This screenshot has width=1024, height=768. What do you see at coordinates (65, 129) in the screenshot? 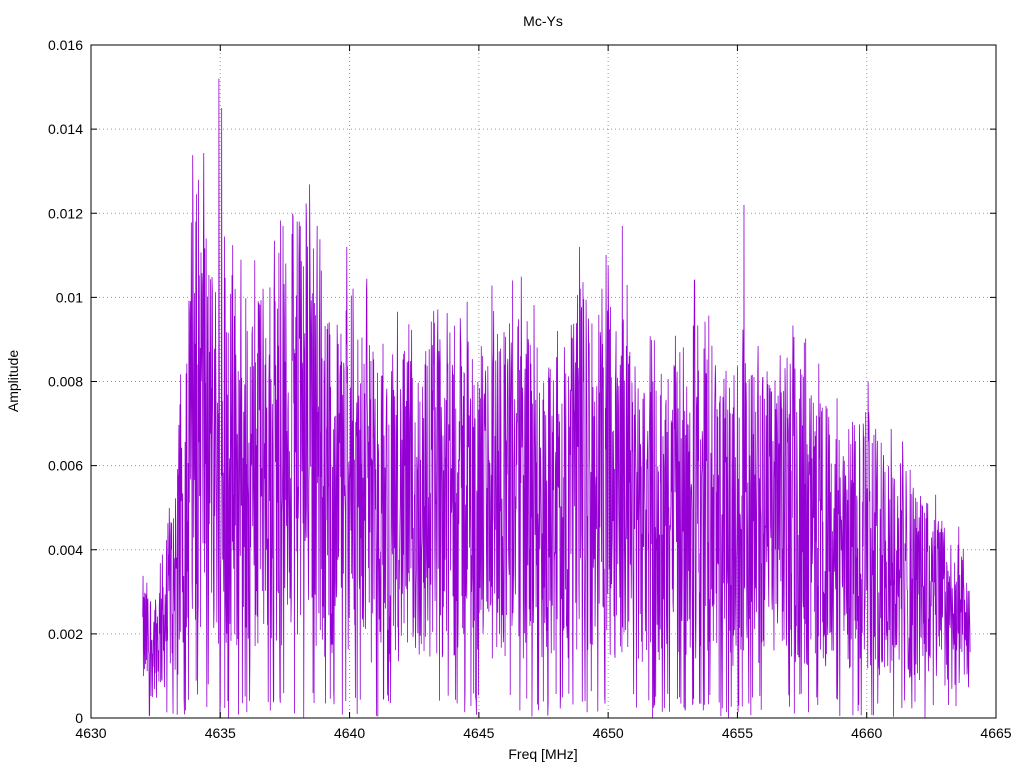
I see `y-tick-label: 0.014` at bounding box center [65, 129].